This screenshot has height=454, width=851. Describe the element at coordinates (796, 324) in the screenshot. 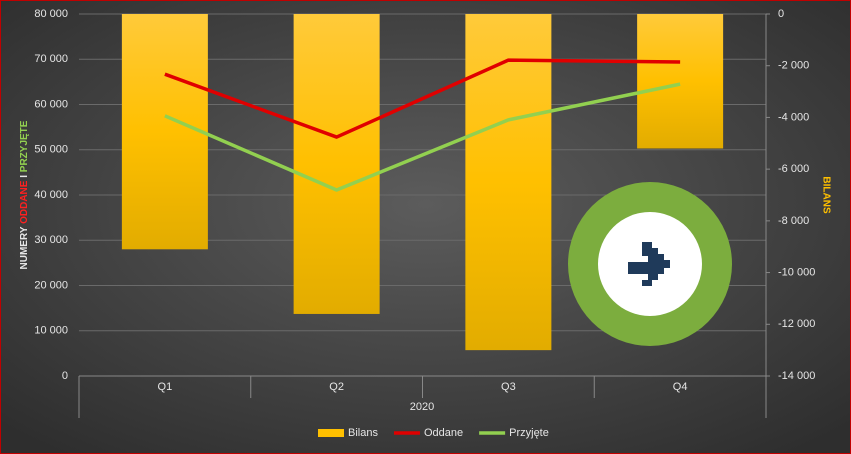

I see `y2-tick-label: -12 000` at that location.